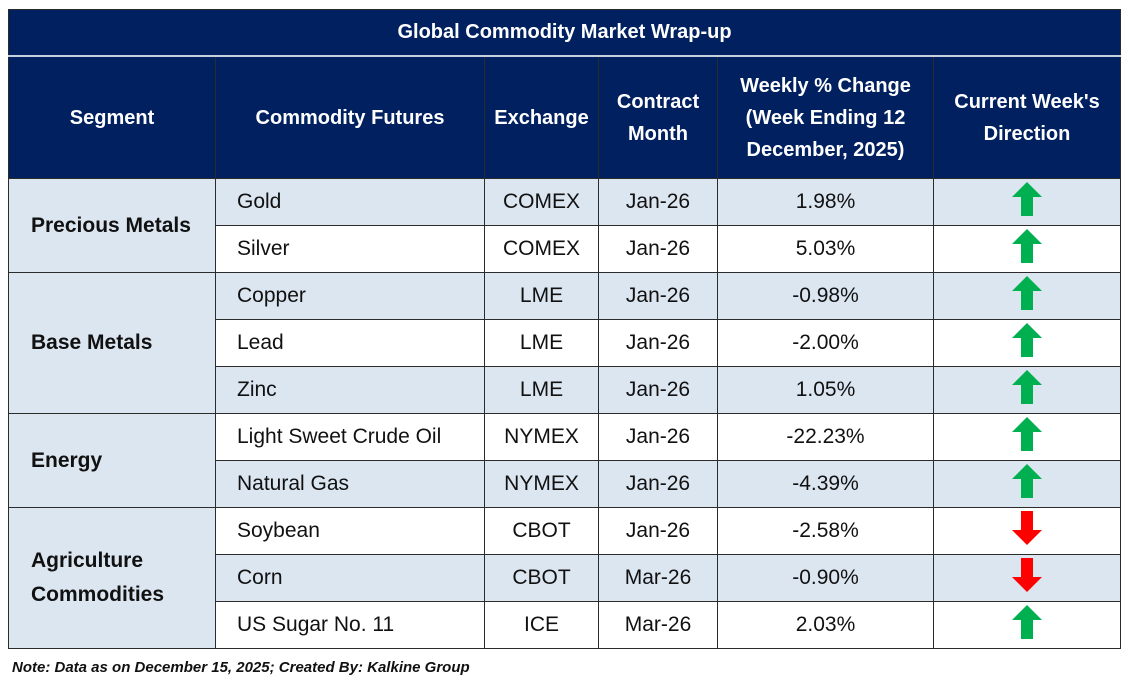 This screenshot has width=1129, height=688. I want to click on segment-cell: Energy, so click(112, 460).